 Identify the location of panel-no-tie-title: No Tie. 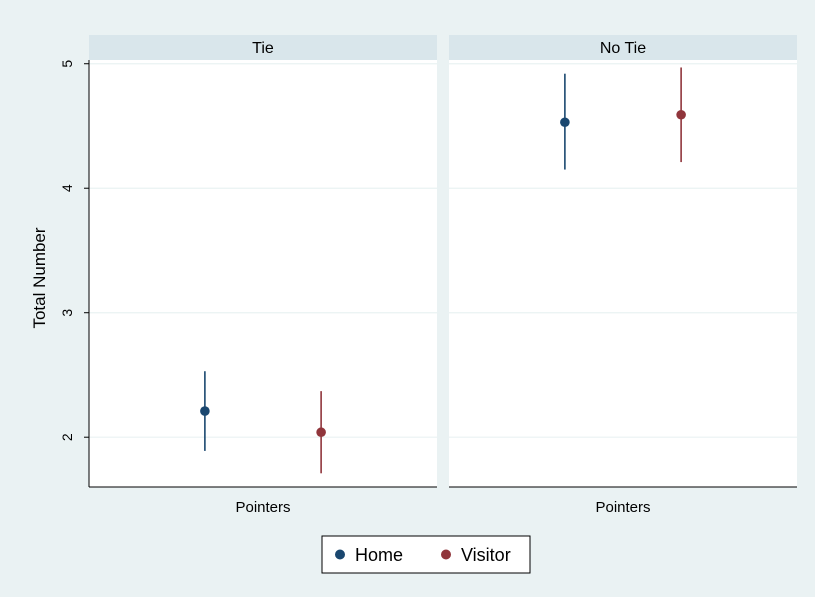
(623, 48).